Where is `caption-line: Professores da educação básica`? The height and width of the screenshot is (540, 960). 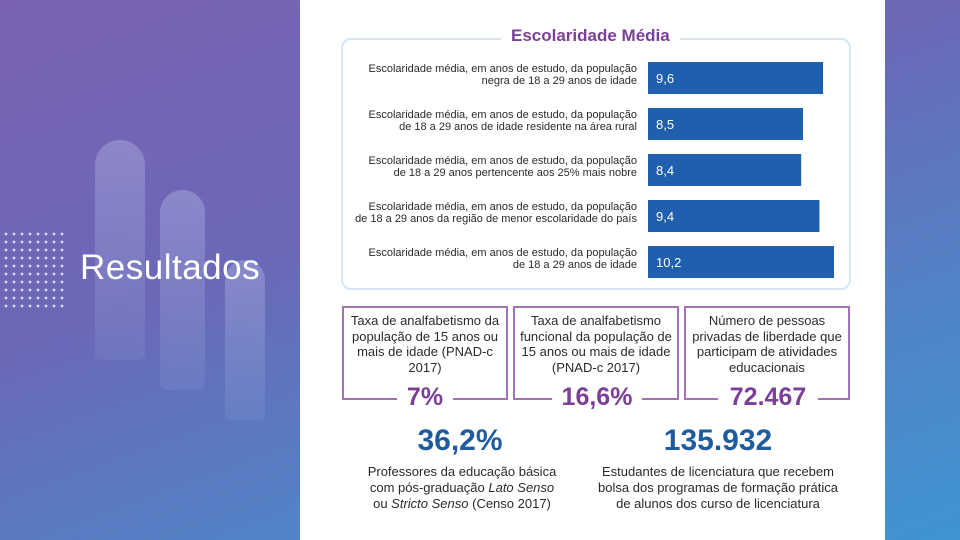 caption-line: Professores da educação básica is located at coordinates (462, 471).